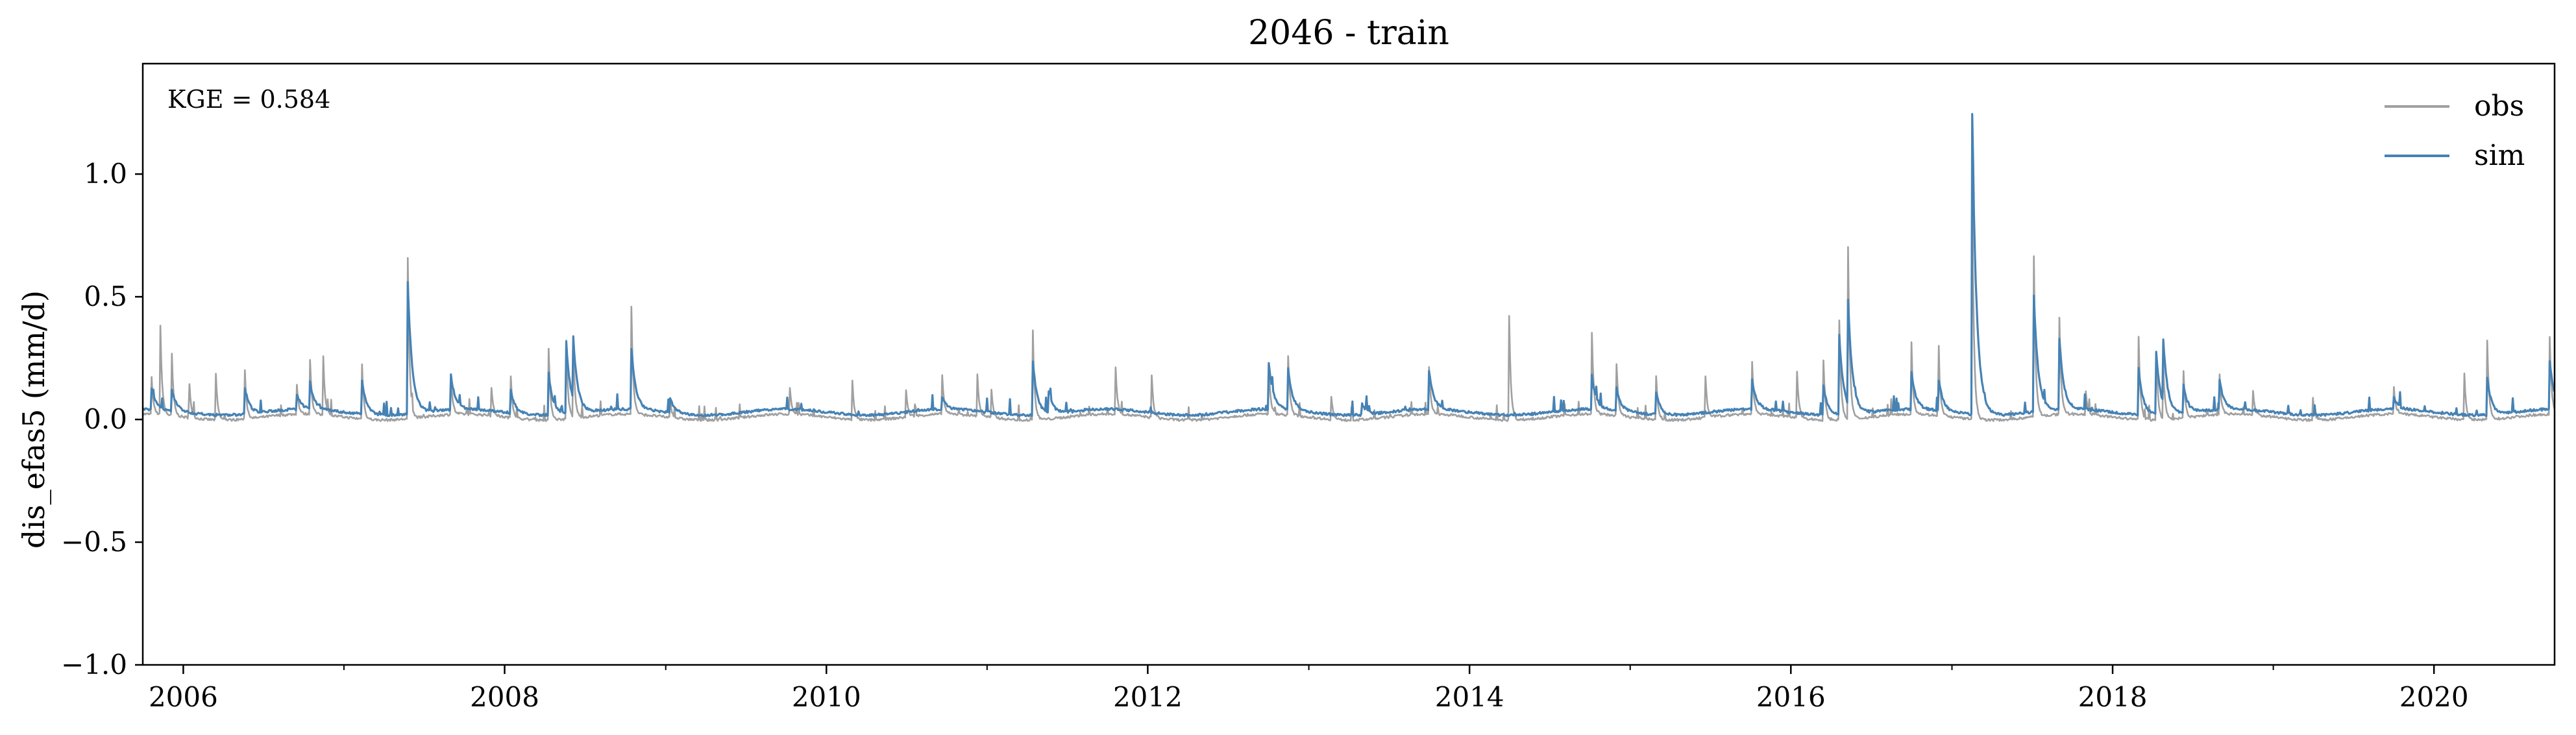 The image size is (2576, 735). Describe the element at coordinates (1469, 697) in the screenshot. I see `x-tick-label: 2014` at that location.